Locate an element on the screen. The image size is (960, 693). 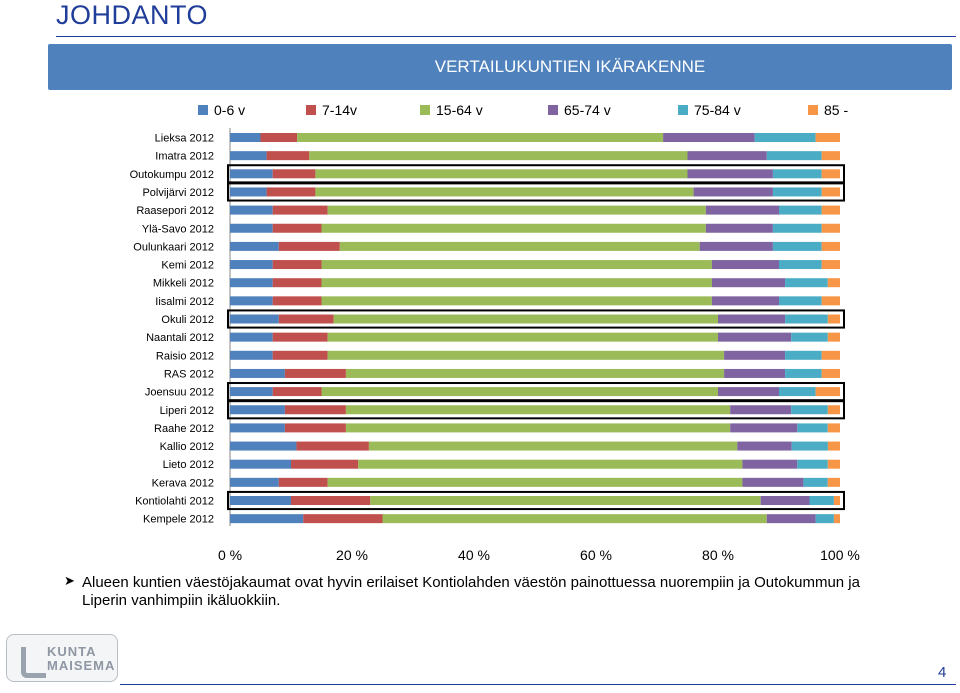
category-label: Lieksa 2012 is located at coordinates (184, 139).